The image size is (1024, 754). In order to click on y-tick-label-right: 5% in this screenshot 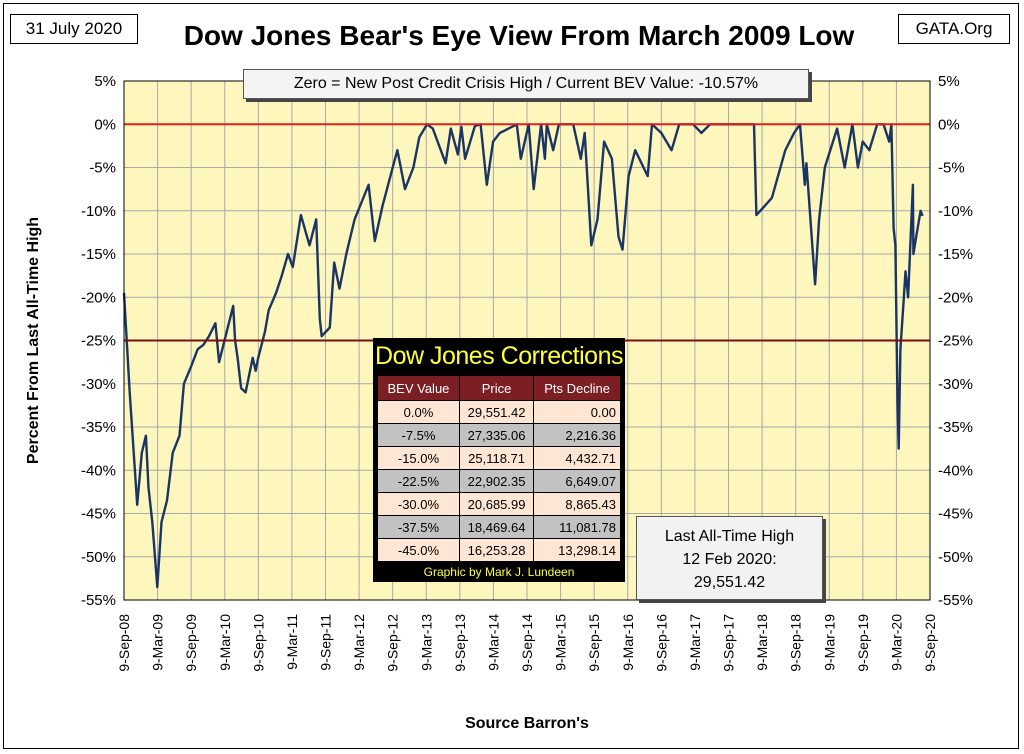, I will do `click(949, 81)`.